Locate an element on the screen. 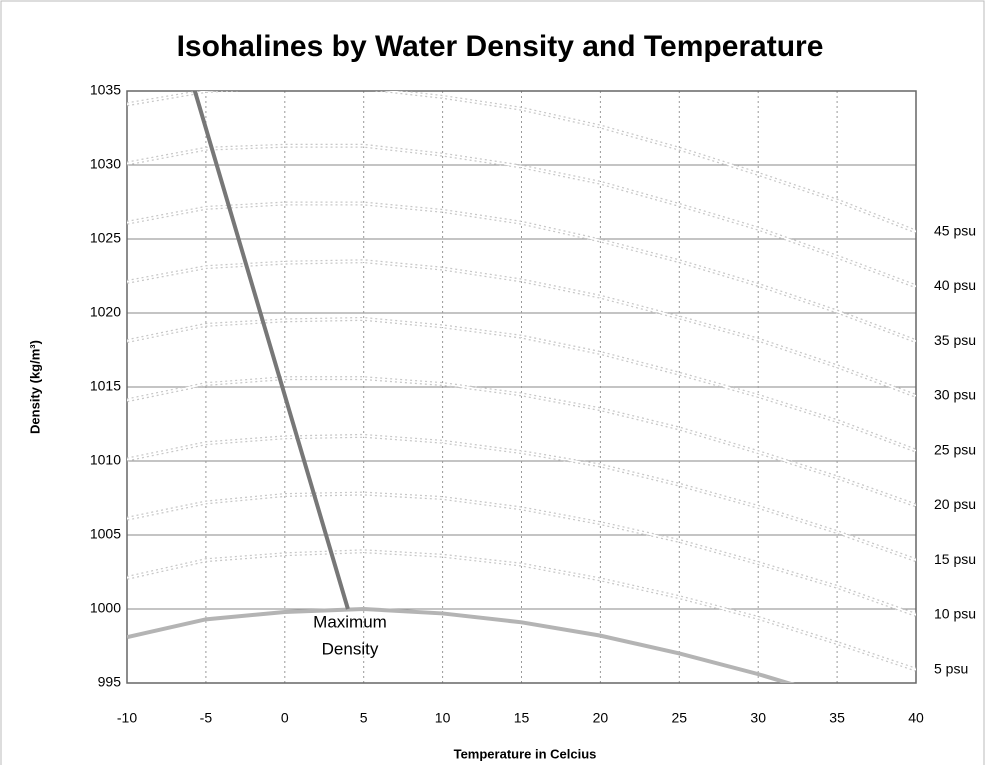 The width and height of the screenshot is (985, 765). legend-label: 20 psu is located at coordinates (955, 504).